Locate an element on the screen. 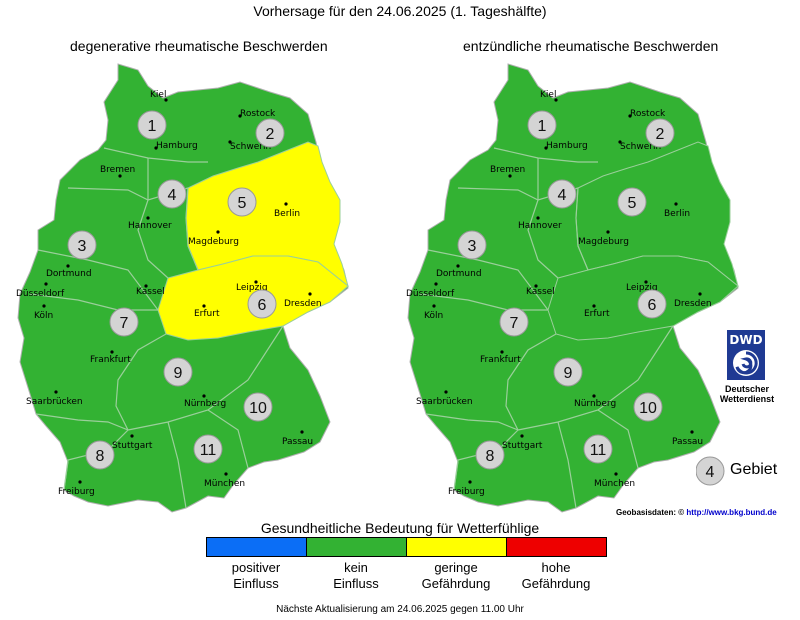  city-label: Saarbrücken is located at coordinates (54, 402).